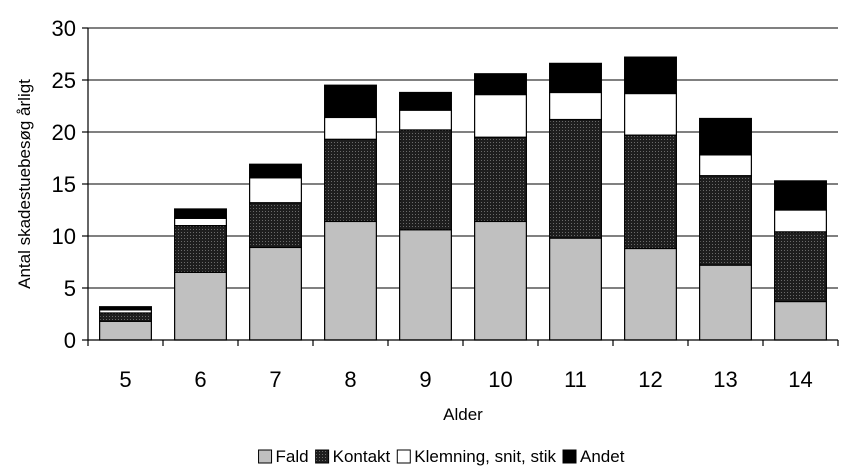 Image resolution: width=847 pixels, height=470 pixels. What do you see at coordinates (70, 340) in the screenshot?
I see `y-tick-label: 0` at bounding box center [70, 340].